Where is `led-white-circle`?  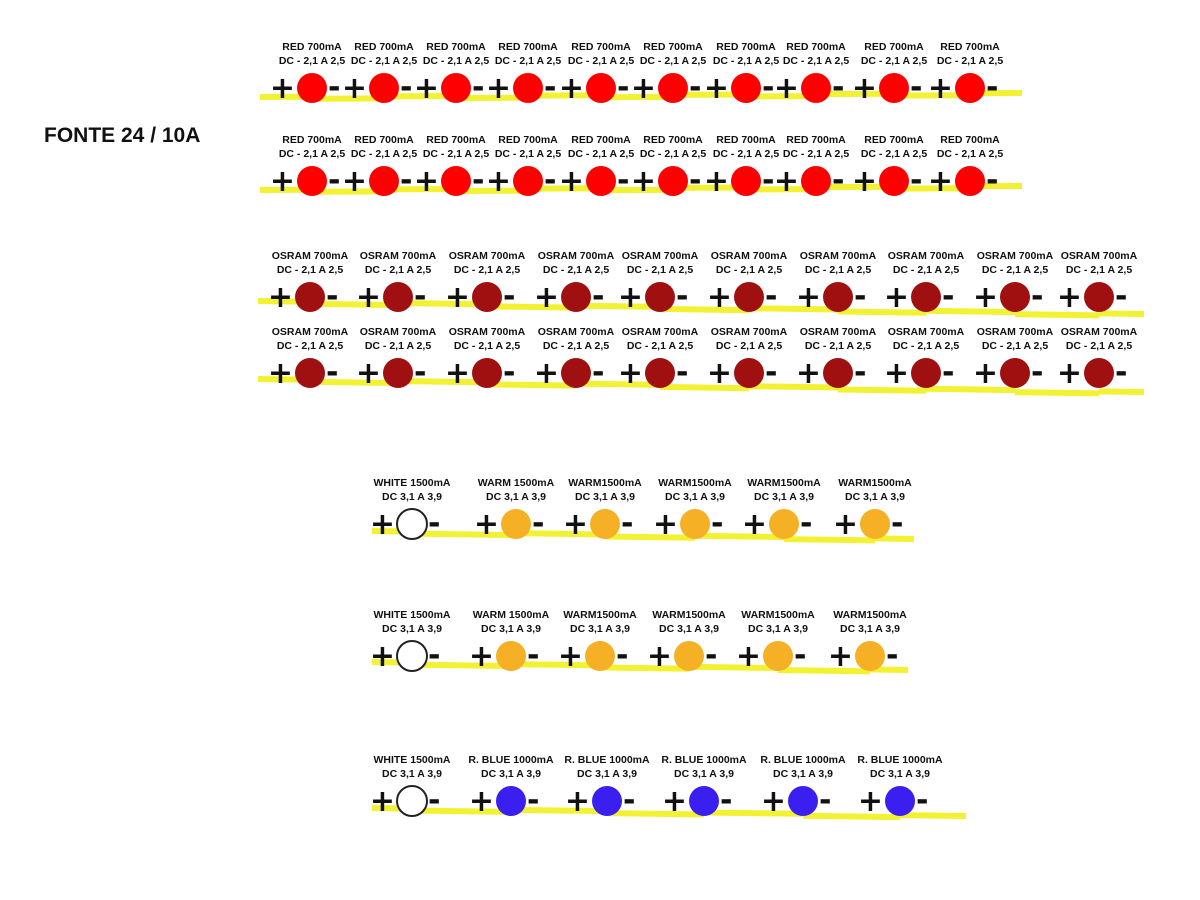 led-white-circle is located at coordinates (412, 656).